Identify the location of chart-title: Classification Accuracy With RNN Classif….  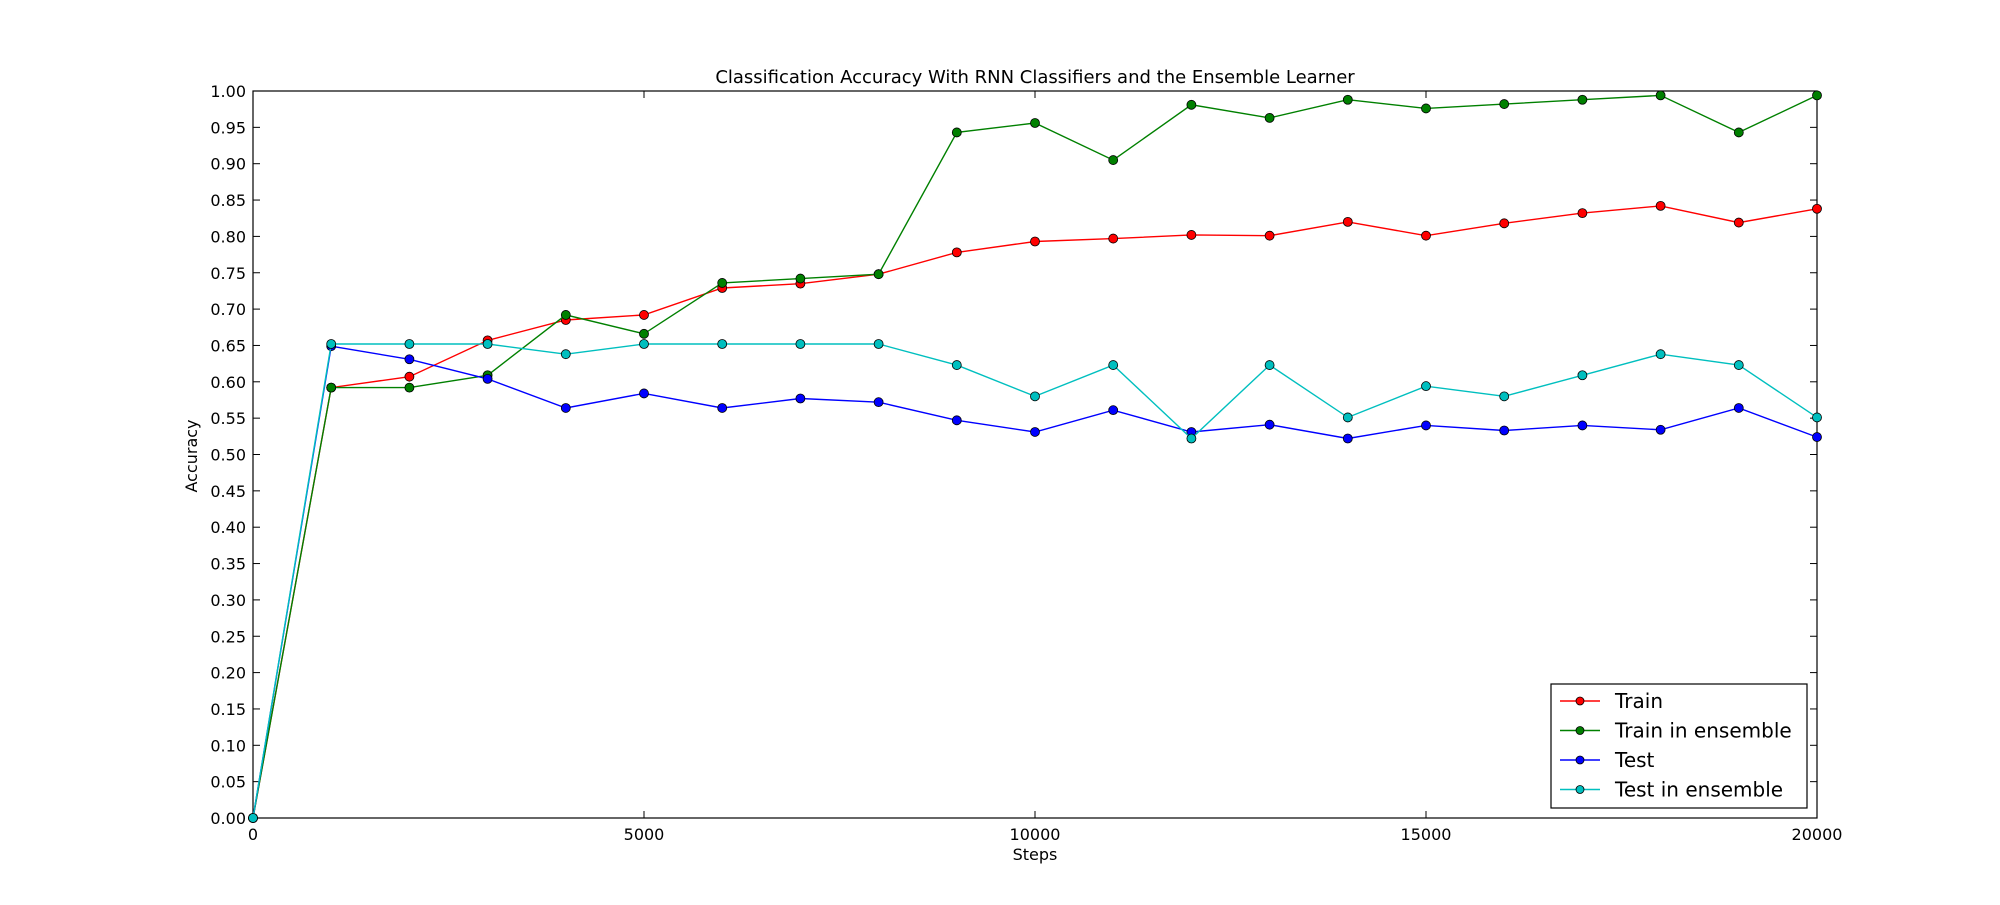
(1035, 77).